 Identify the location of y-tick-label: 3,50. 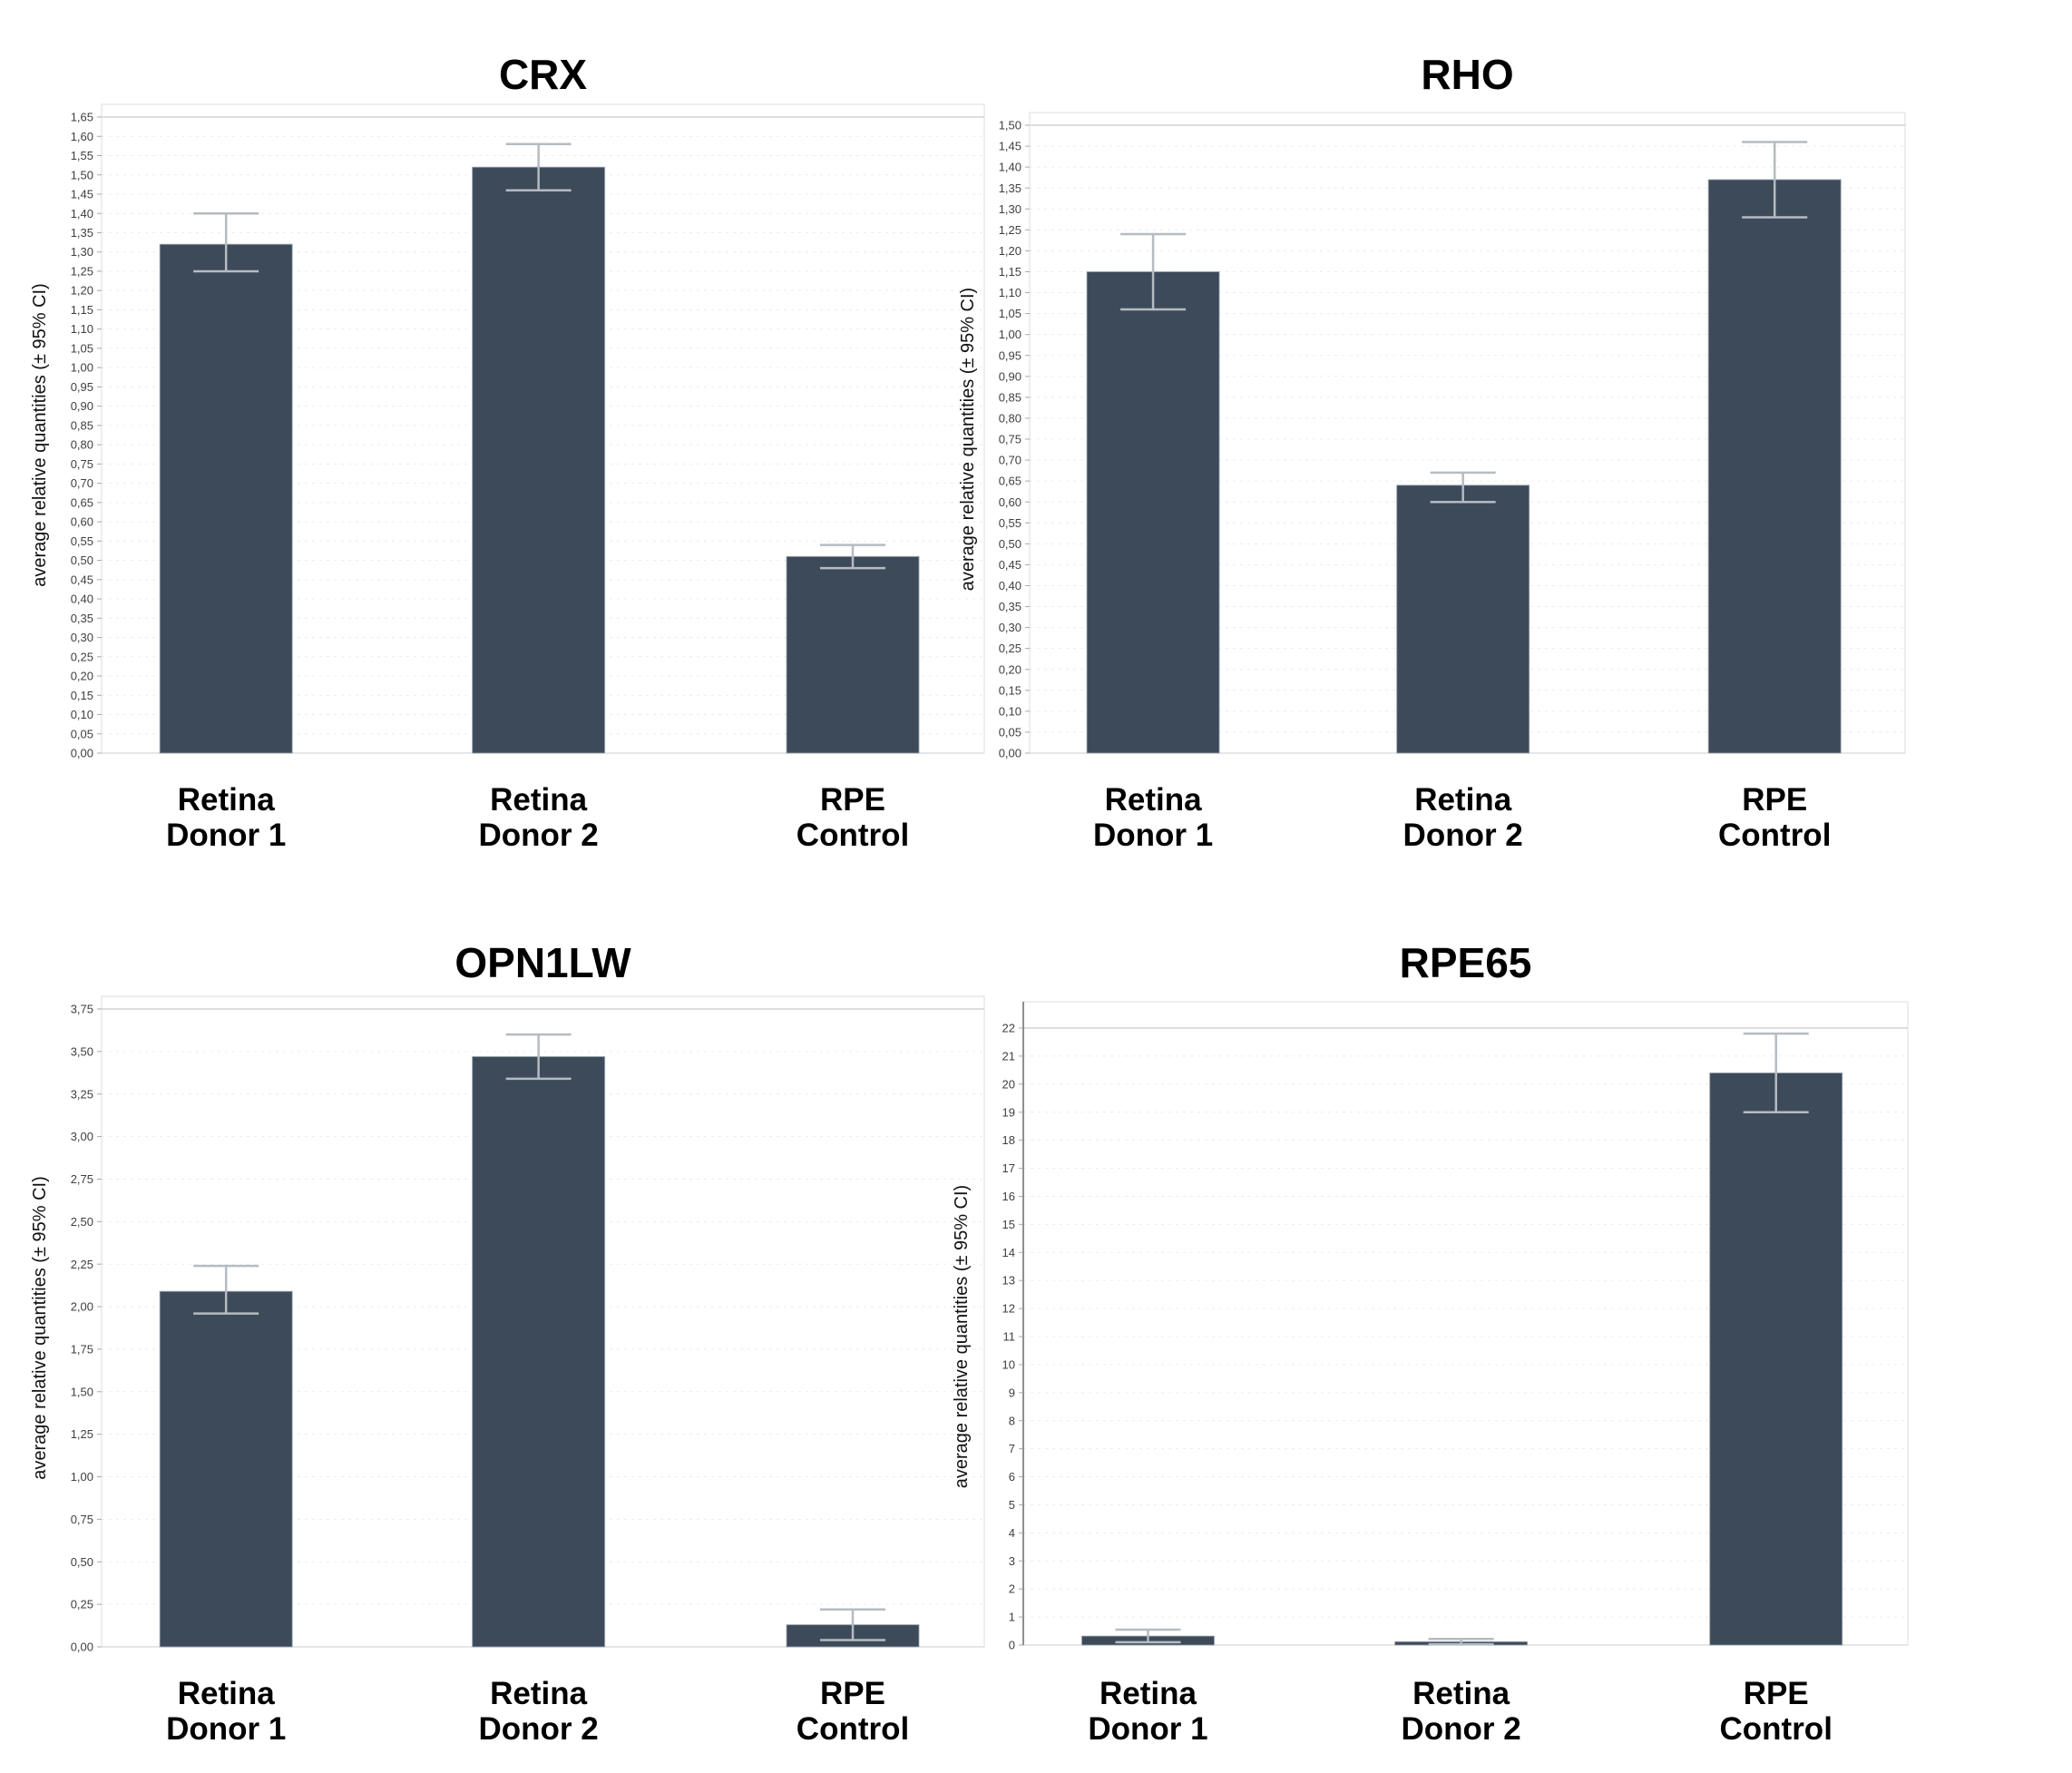
(82, 1051).